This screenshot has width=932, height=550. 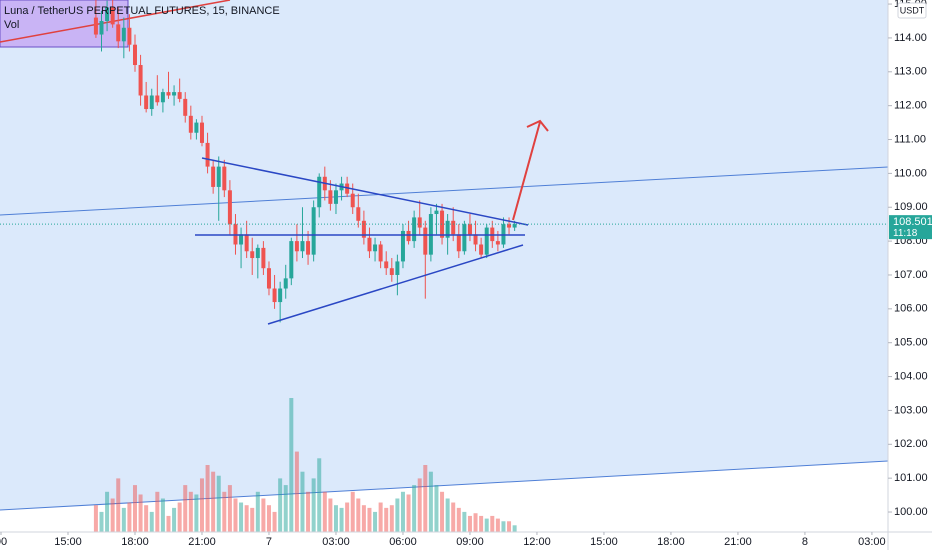 I want to click on y-tick-label: 110.00, so click(x=910, y=173).